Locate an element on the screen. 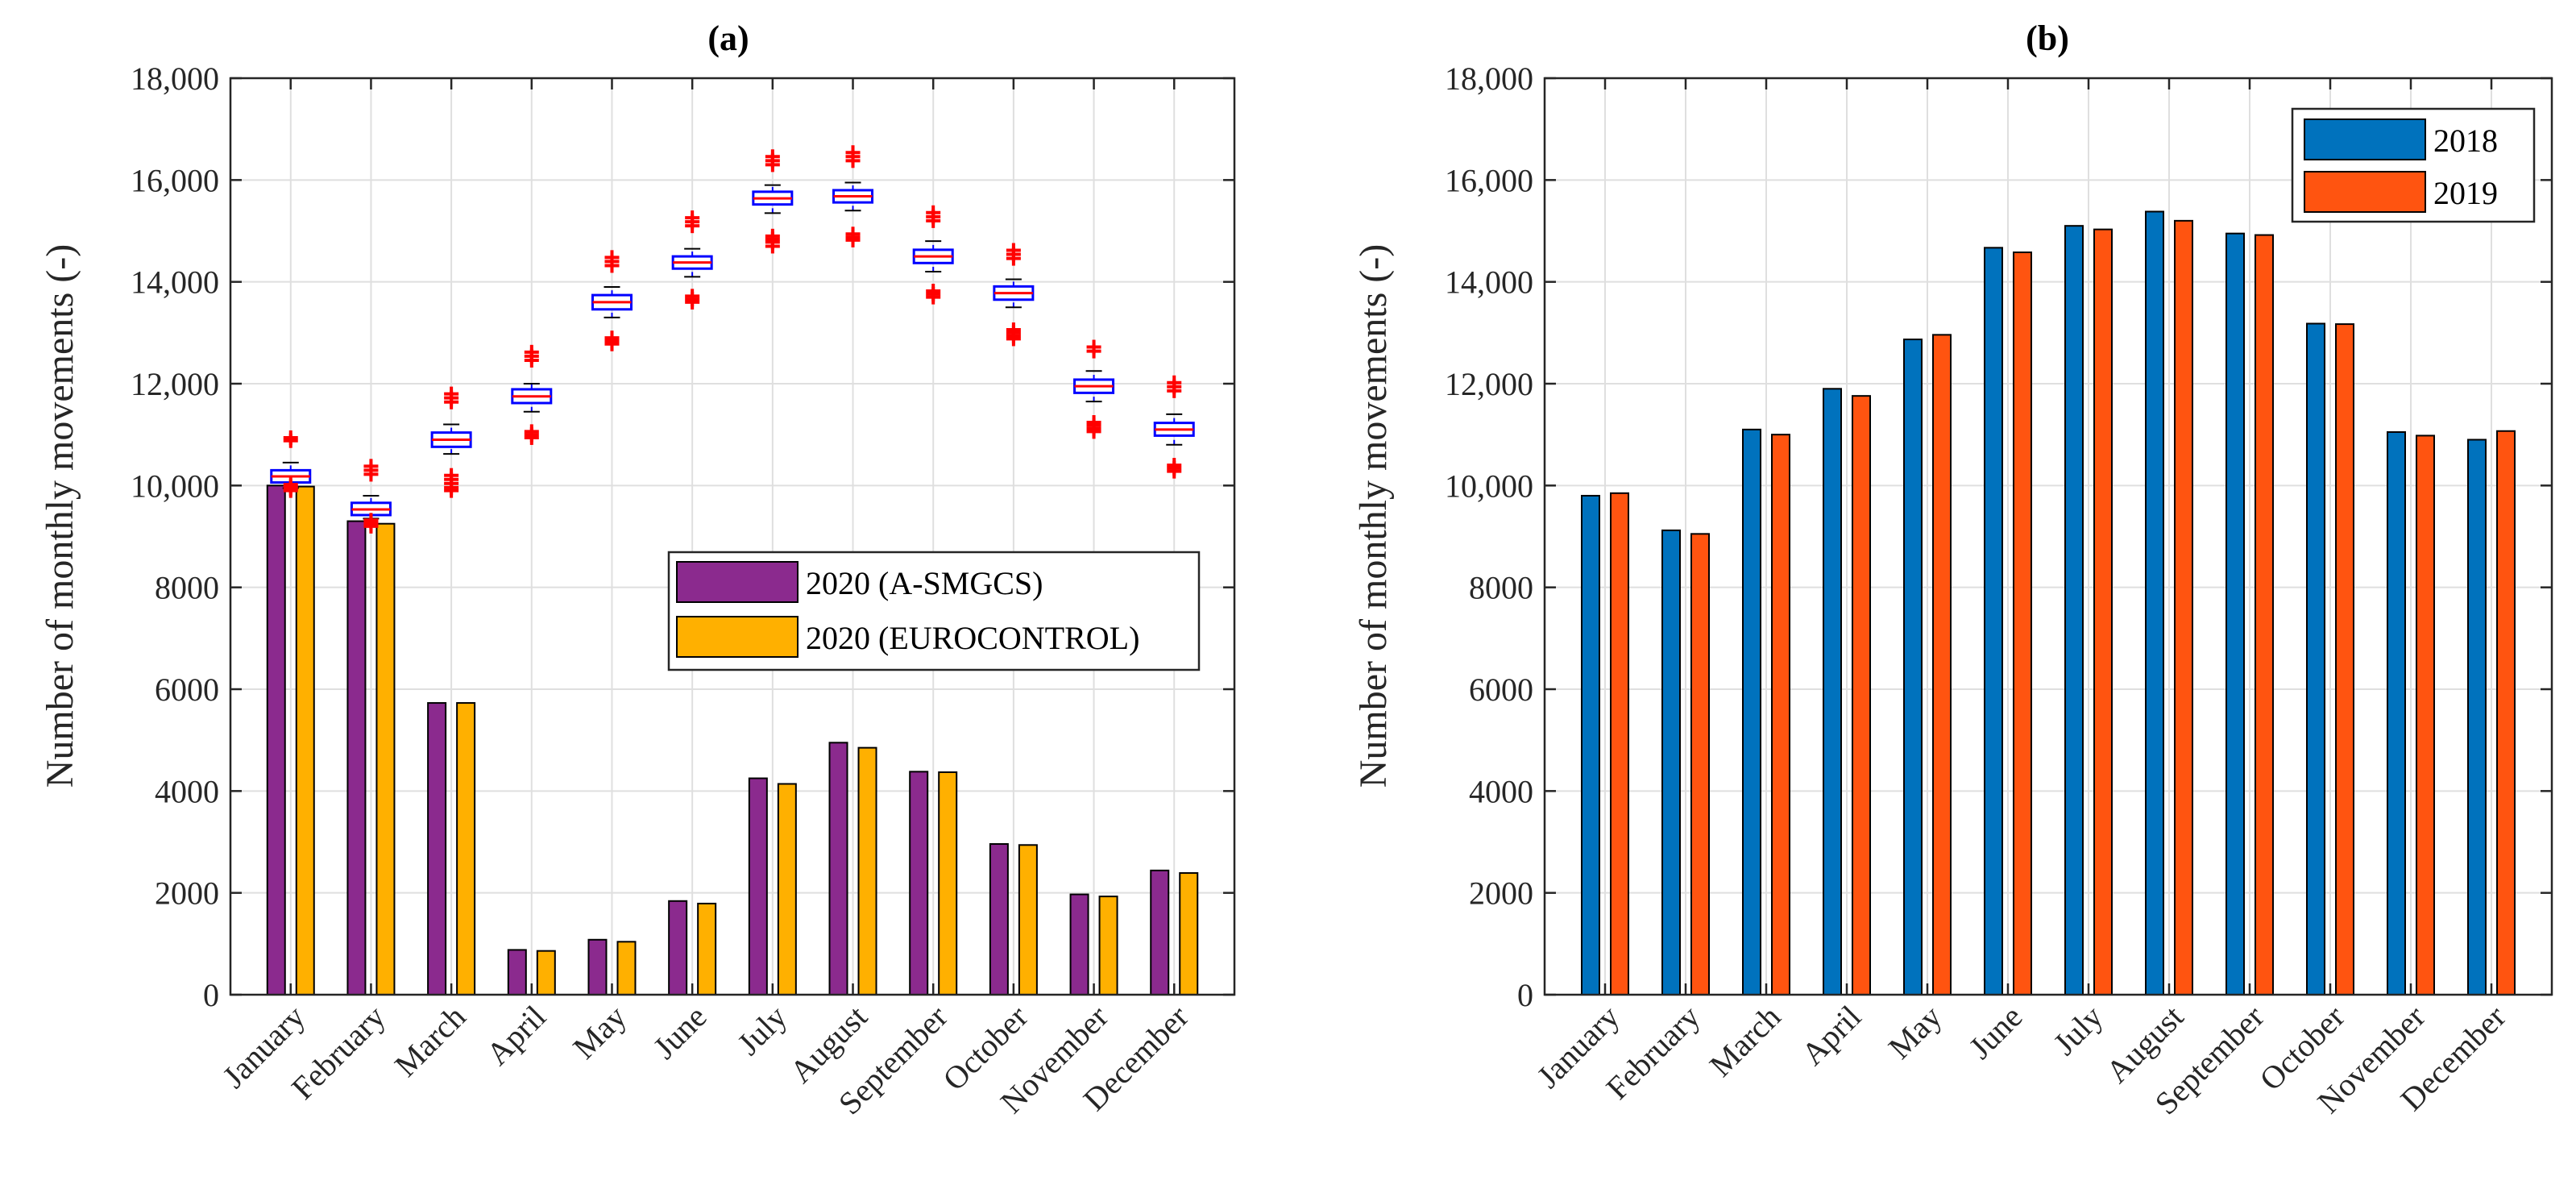  boxplots-a is located at coordinates (732, 339).